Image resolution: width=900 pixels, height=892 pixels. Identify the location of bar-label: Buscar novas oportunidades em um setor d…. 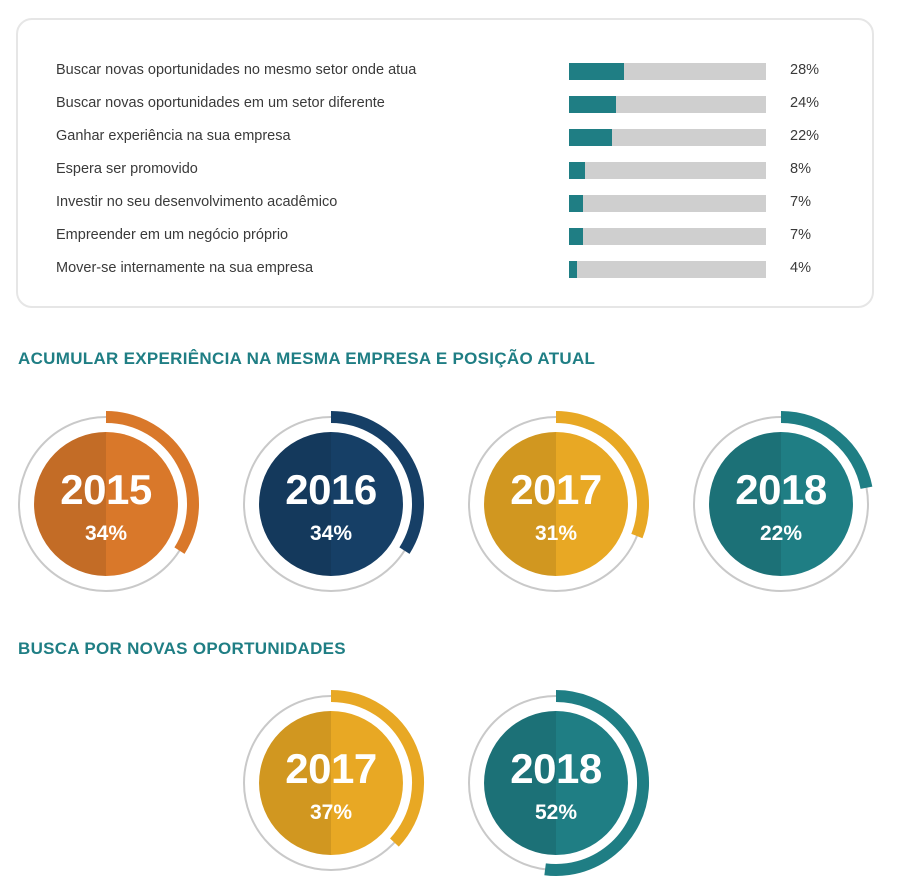
(220, 103).